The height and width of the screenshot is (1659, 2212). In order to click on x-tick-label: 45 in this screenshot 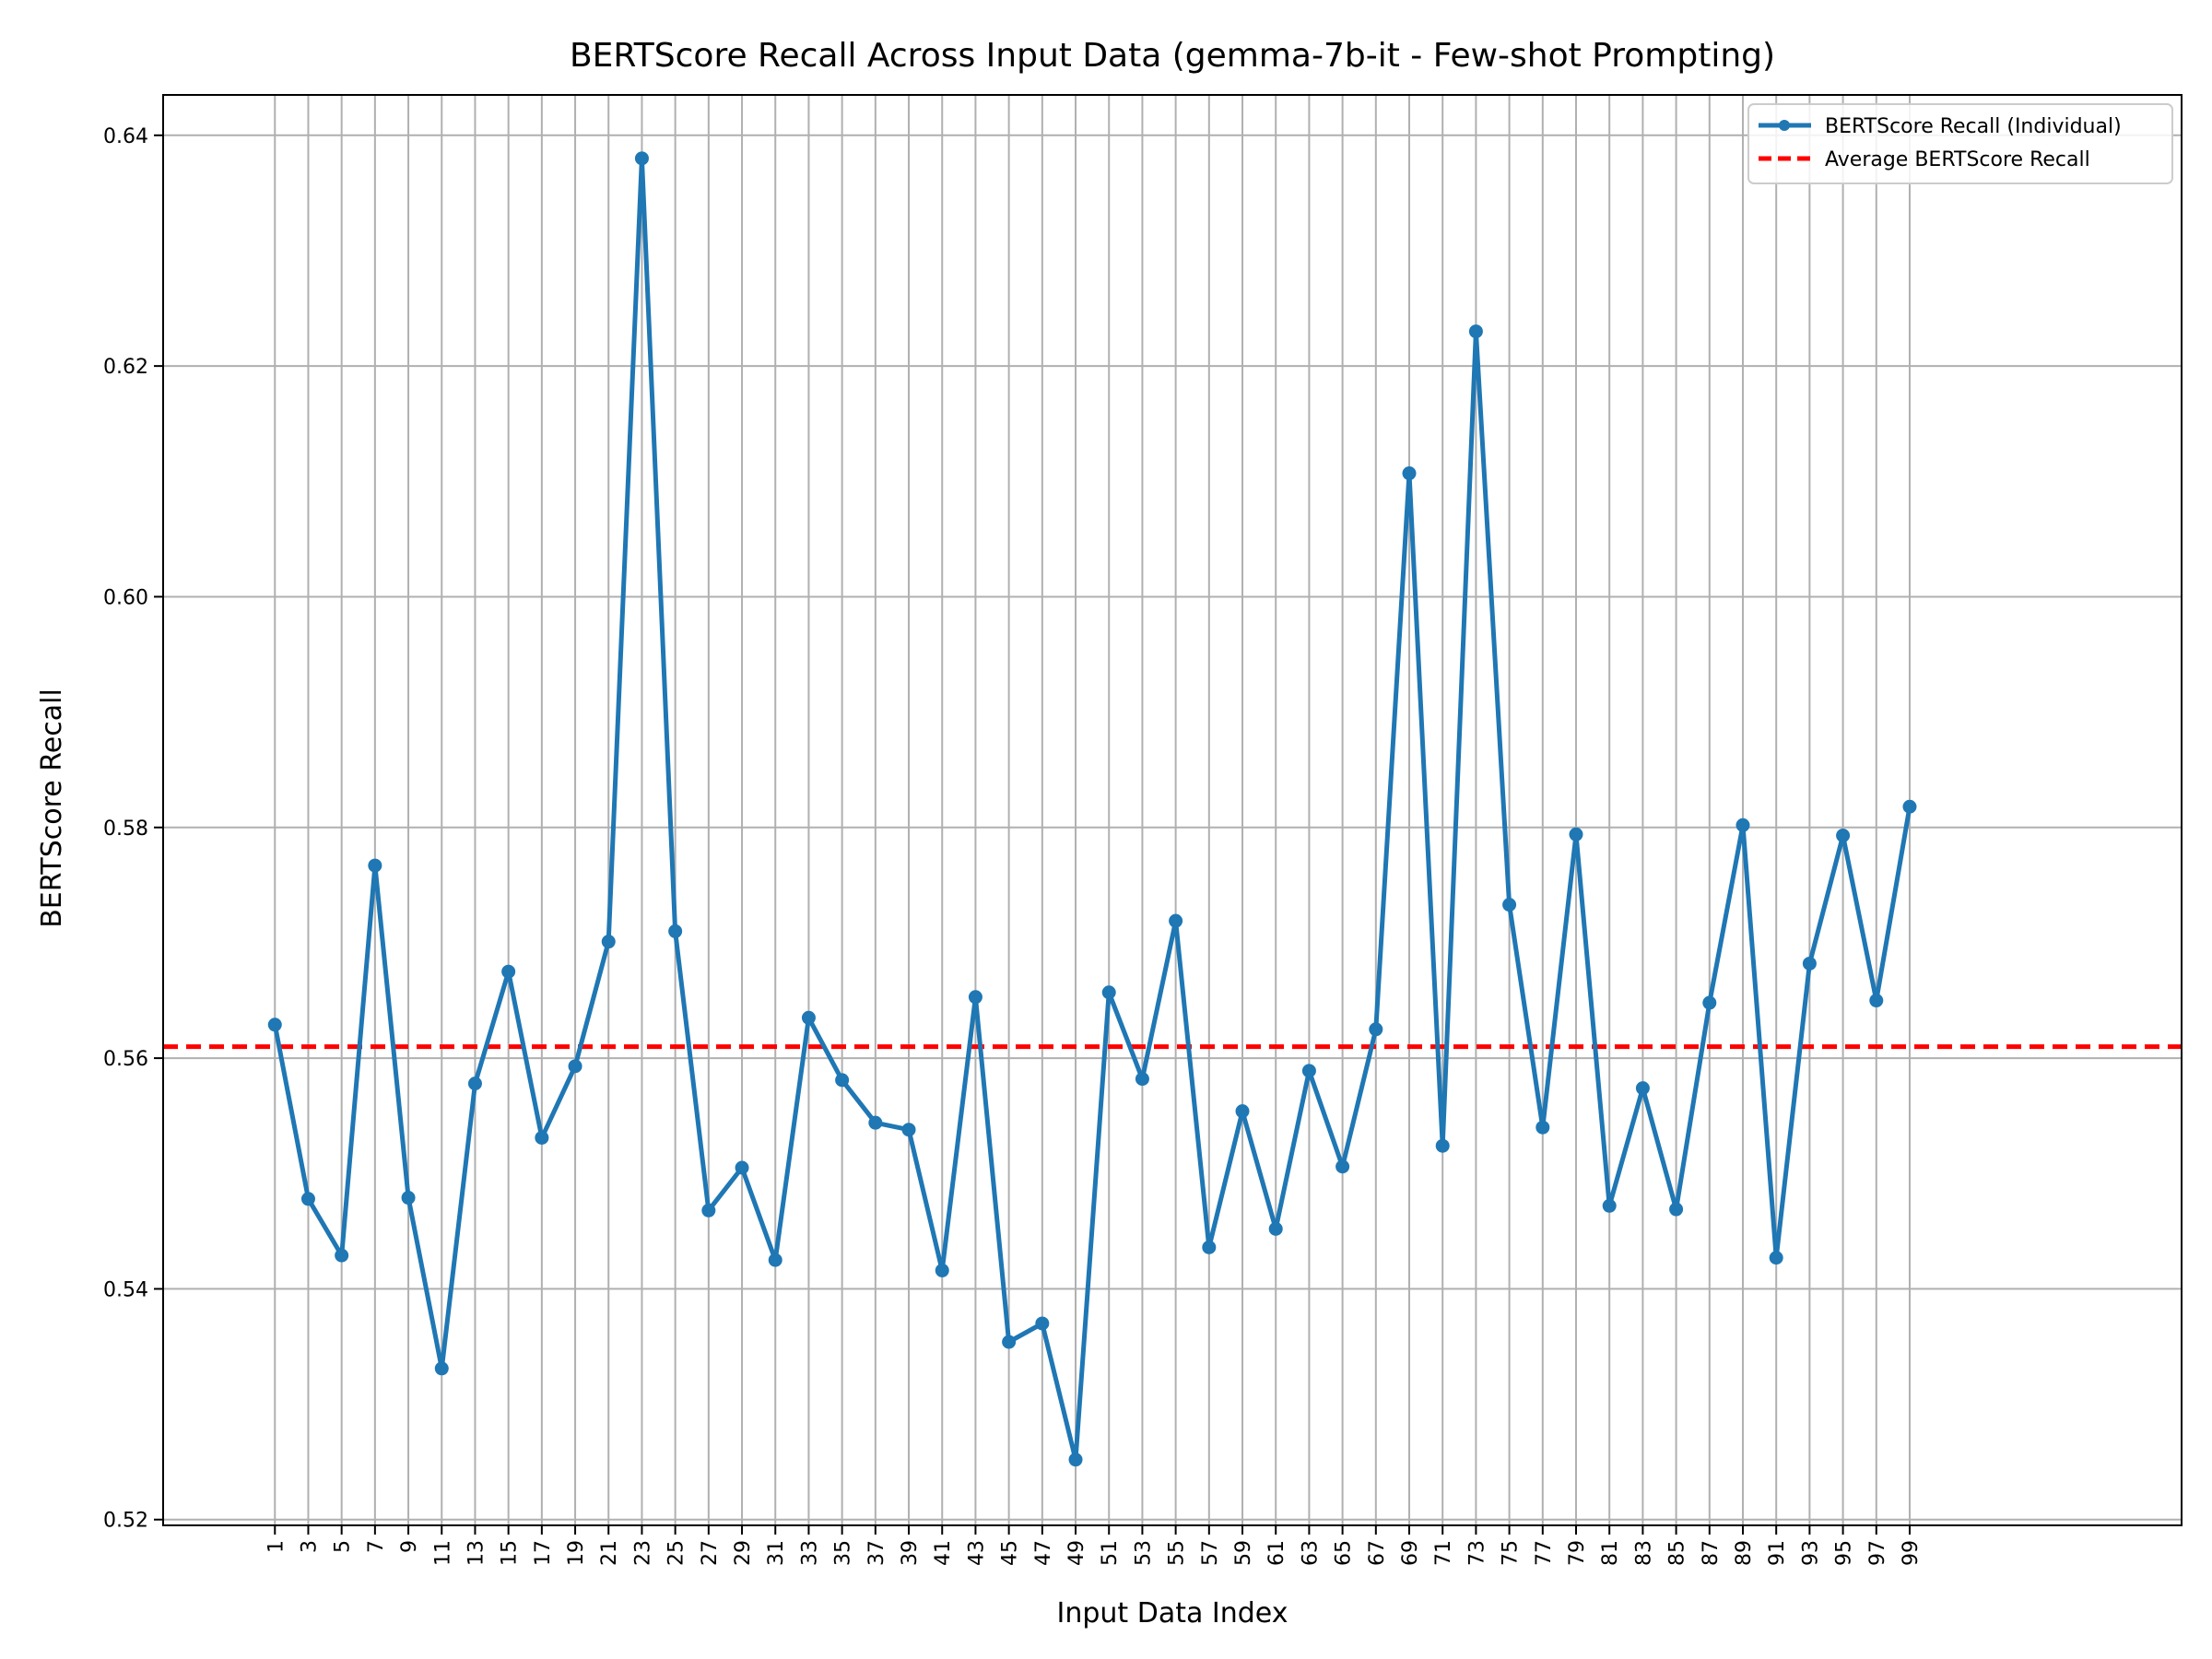, I will do `click(1010, 1553)`.